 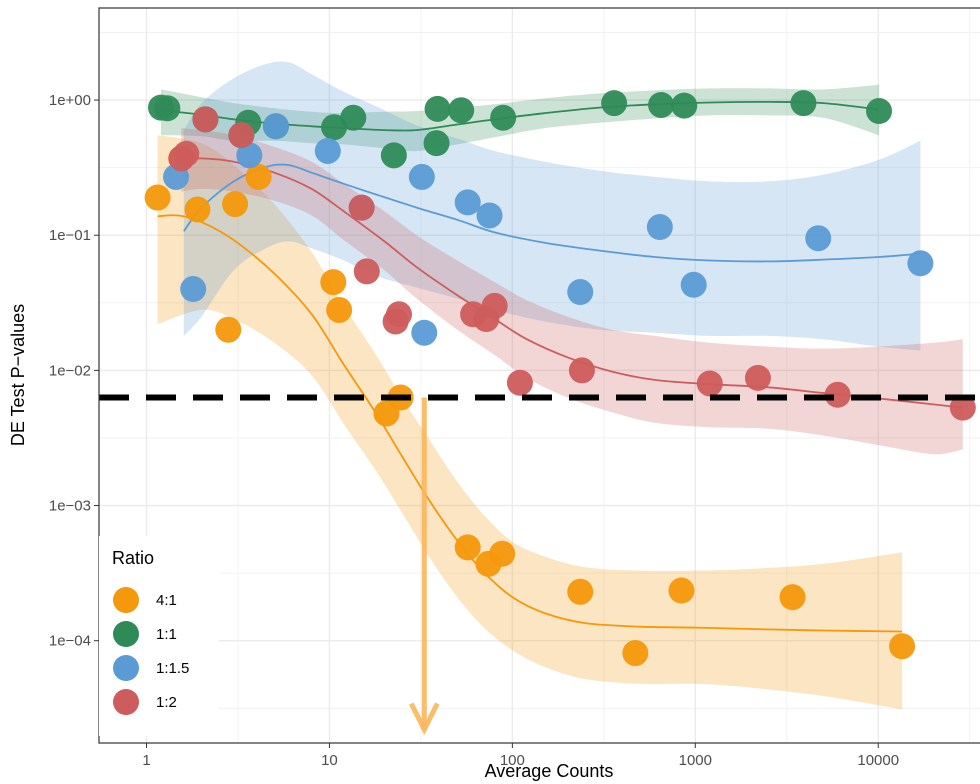 I want to click on legend-label: 4:1, so click(x=166, y=600).